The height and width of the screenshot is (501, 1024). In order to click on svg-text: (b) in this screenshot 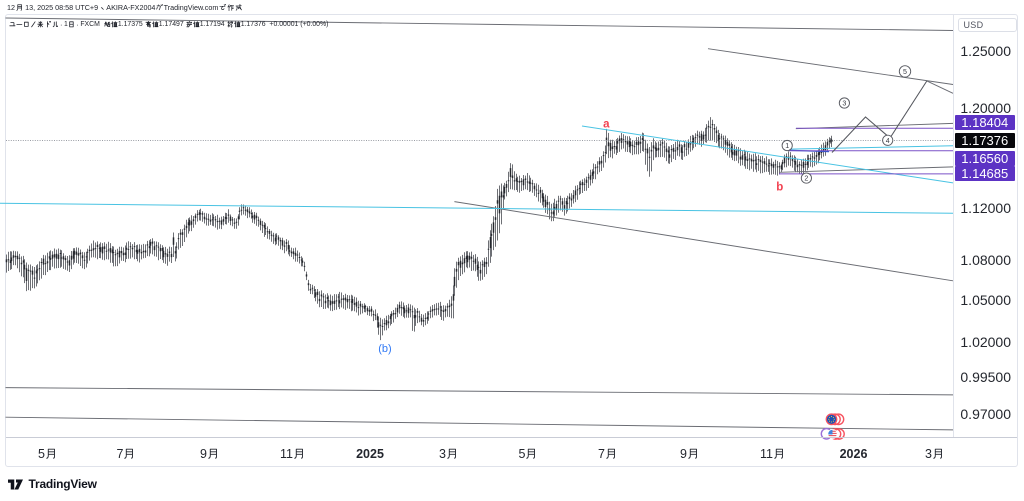, I will do `click(384, 349)`.